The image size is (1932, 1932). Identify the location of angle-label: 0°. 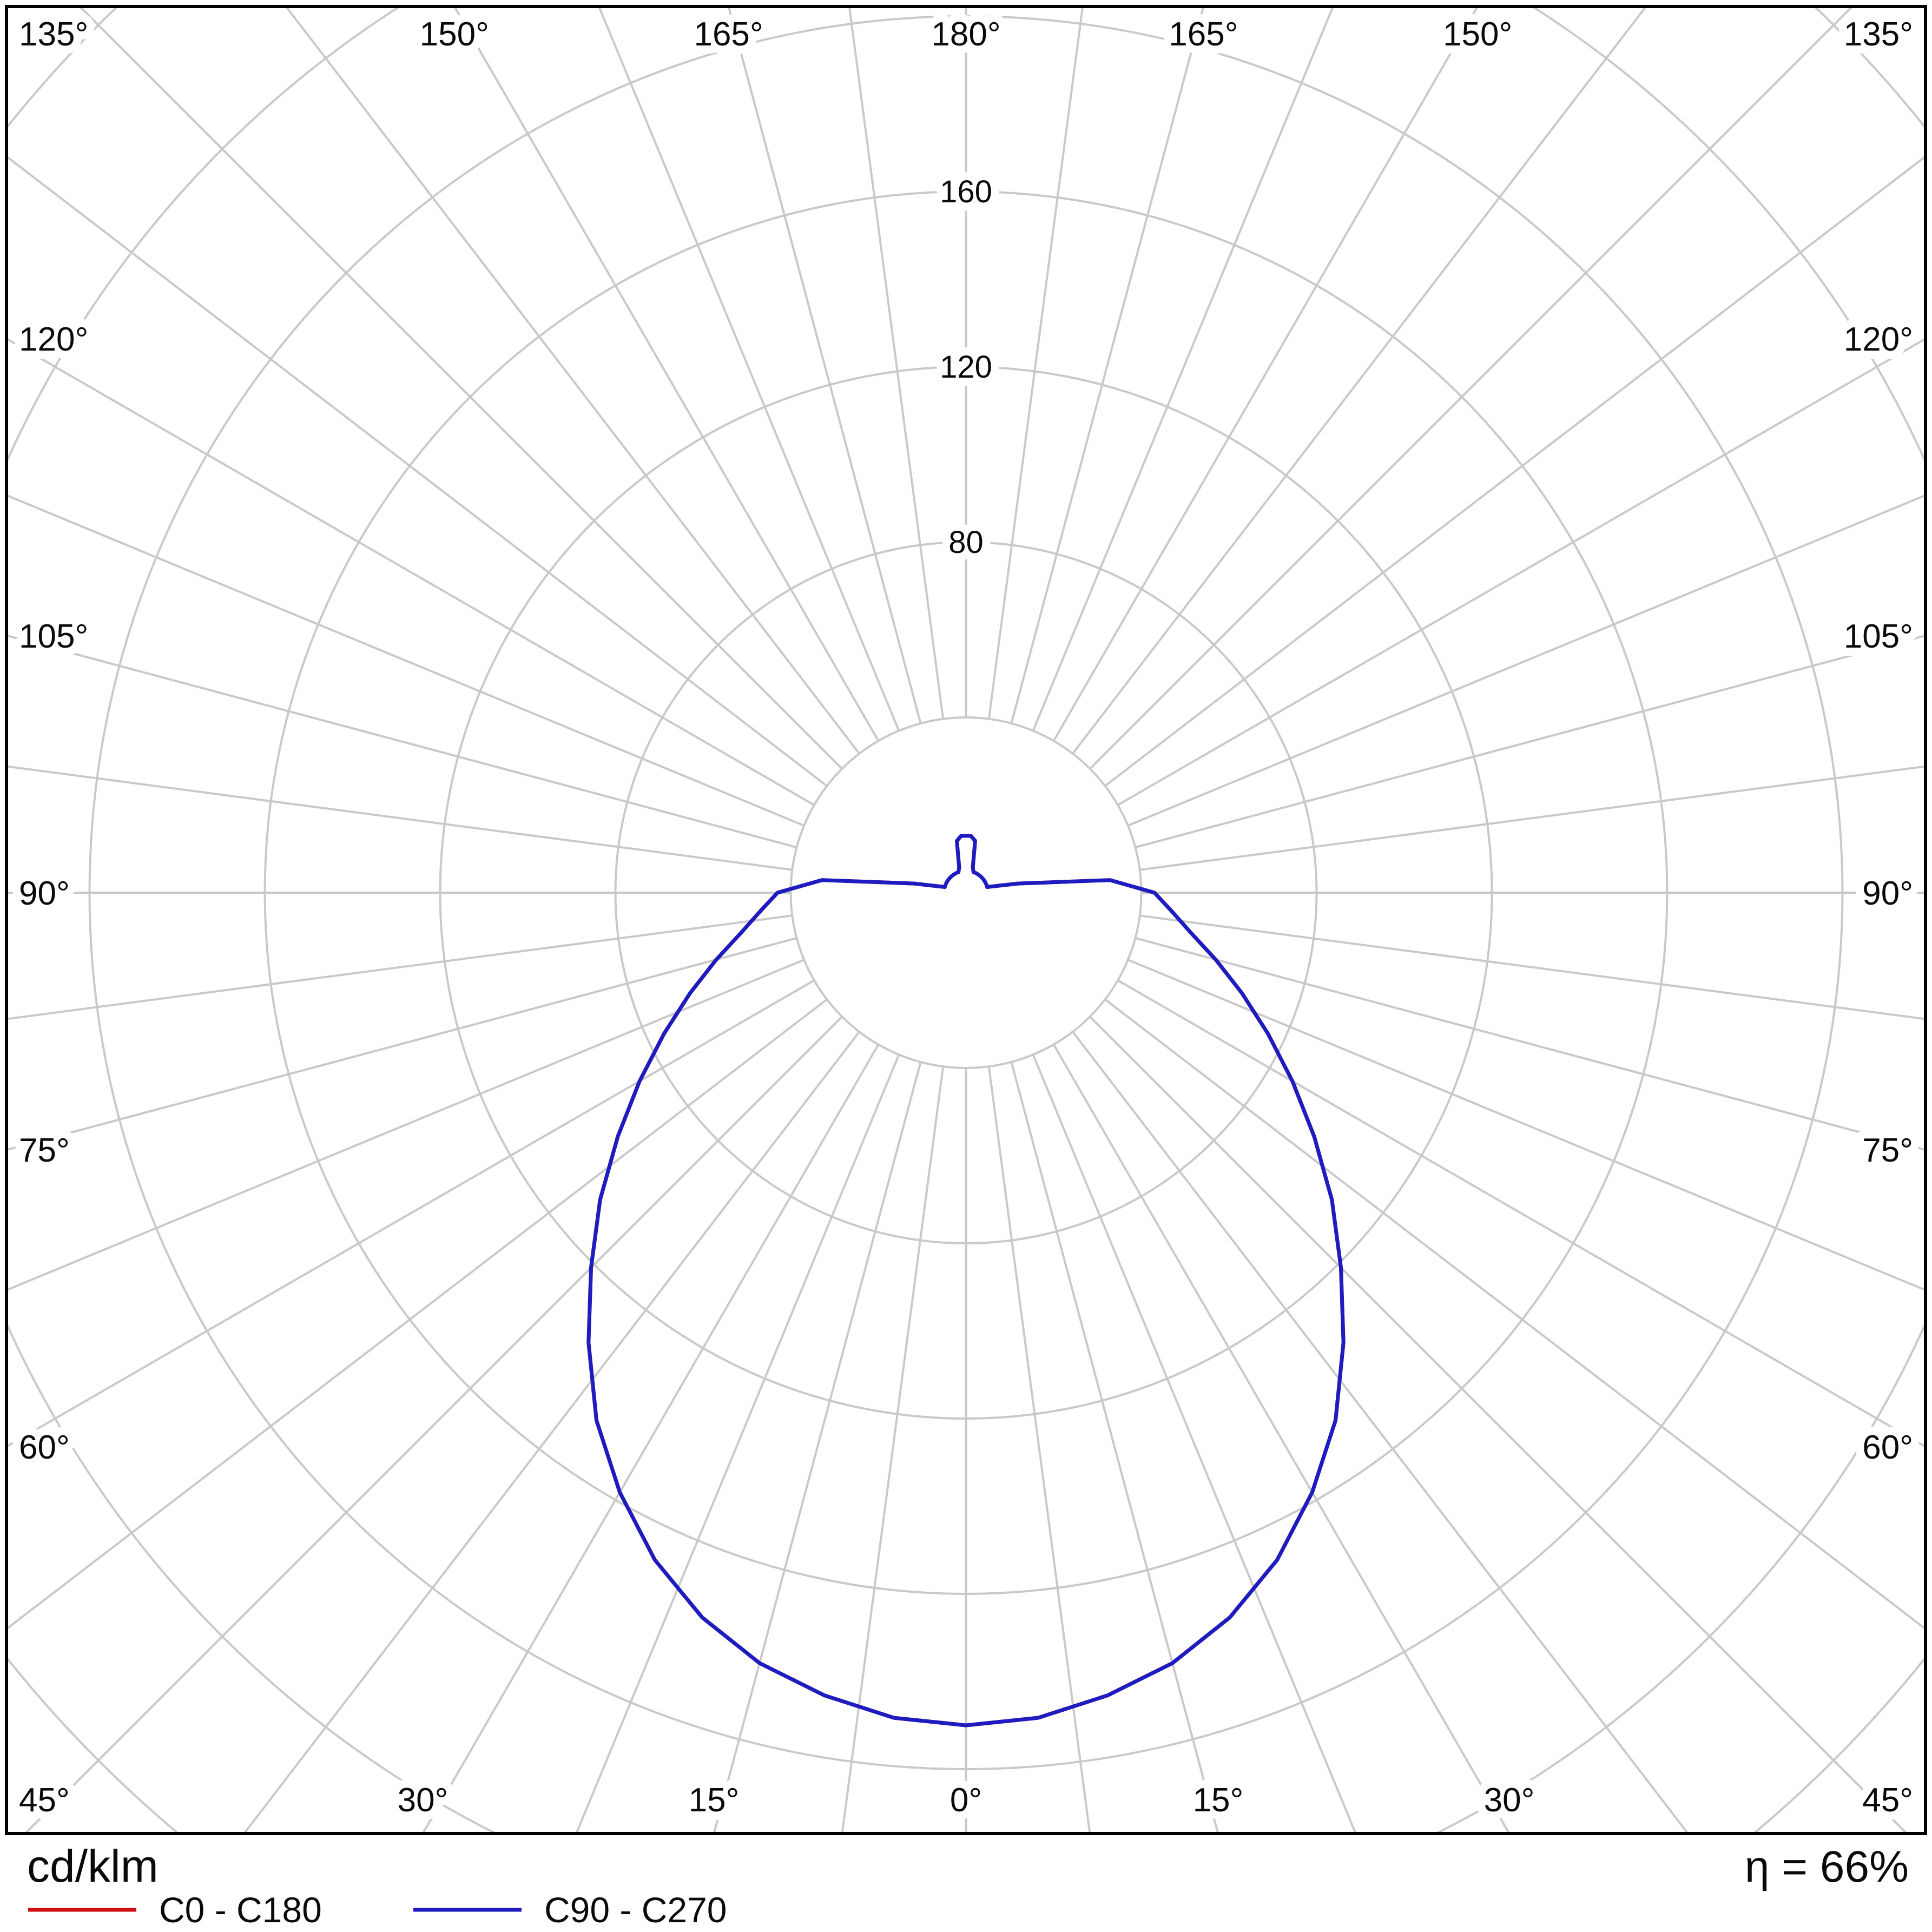
(966, 1800).